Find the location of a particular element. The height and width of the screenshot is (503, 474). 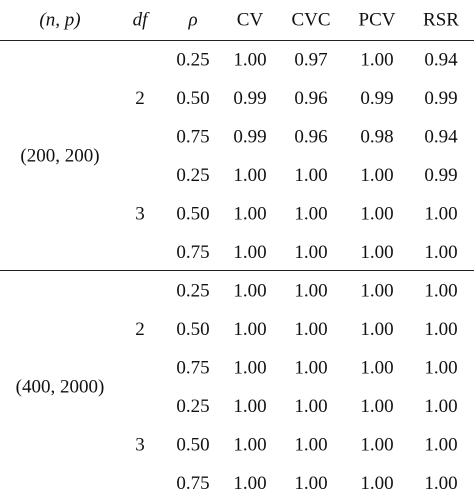

value-cell: 0.98 is located at coordinates (376, 136).